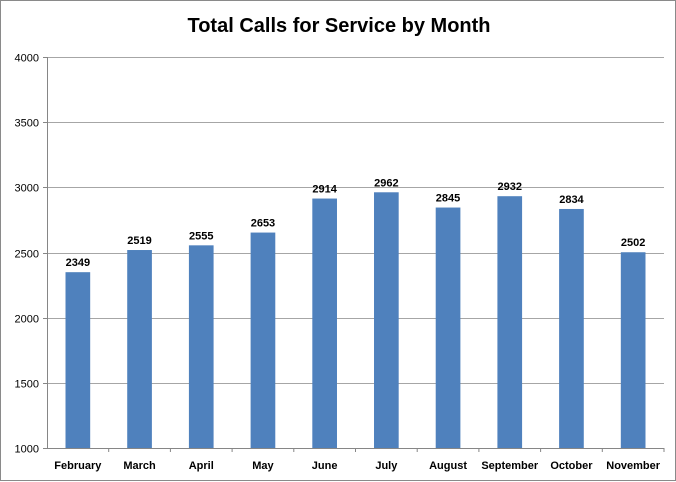 Image resolution: width=676 pixels, height=482 pixels. I want to click on data-label: 2555, so click(201, 236).